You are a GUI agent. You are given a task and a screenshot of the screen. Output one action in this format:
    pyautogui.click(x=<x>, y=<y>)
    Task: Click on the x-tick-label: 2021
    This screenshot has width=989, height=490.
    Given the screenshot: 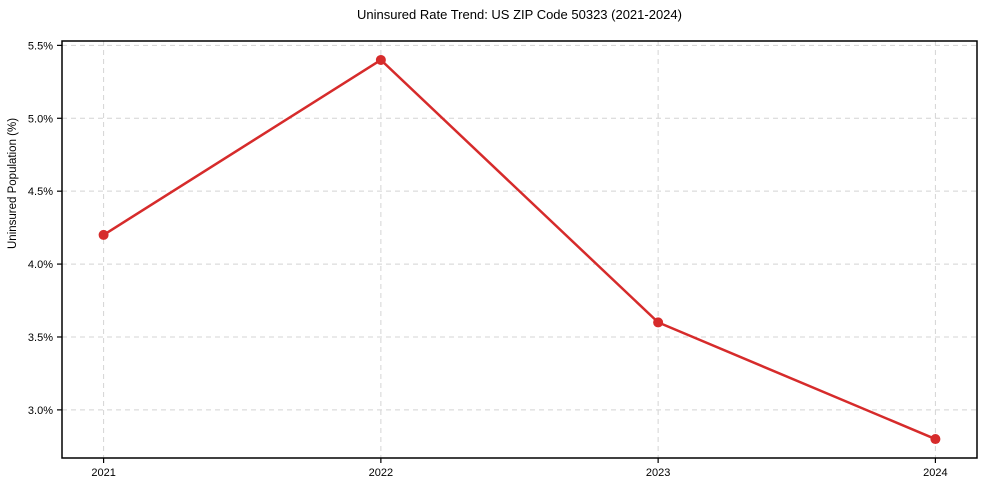 What is the action you would take?
    pyautogui.click(x=103, y=473)
    